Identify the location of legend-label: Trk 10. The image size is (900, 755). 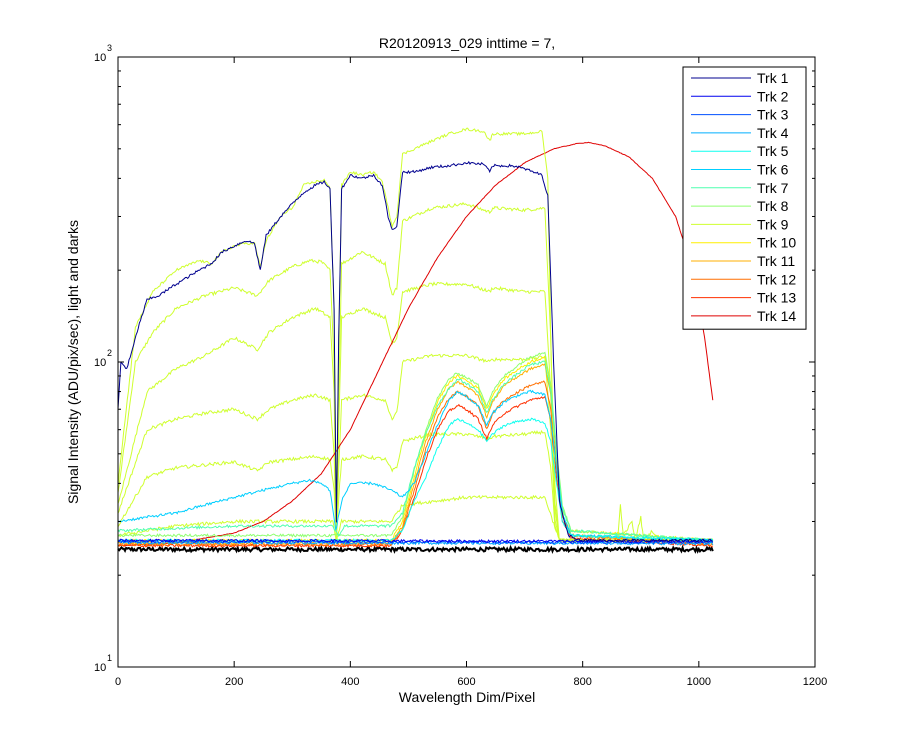
(776, 243).